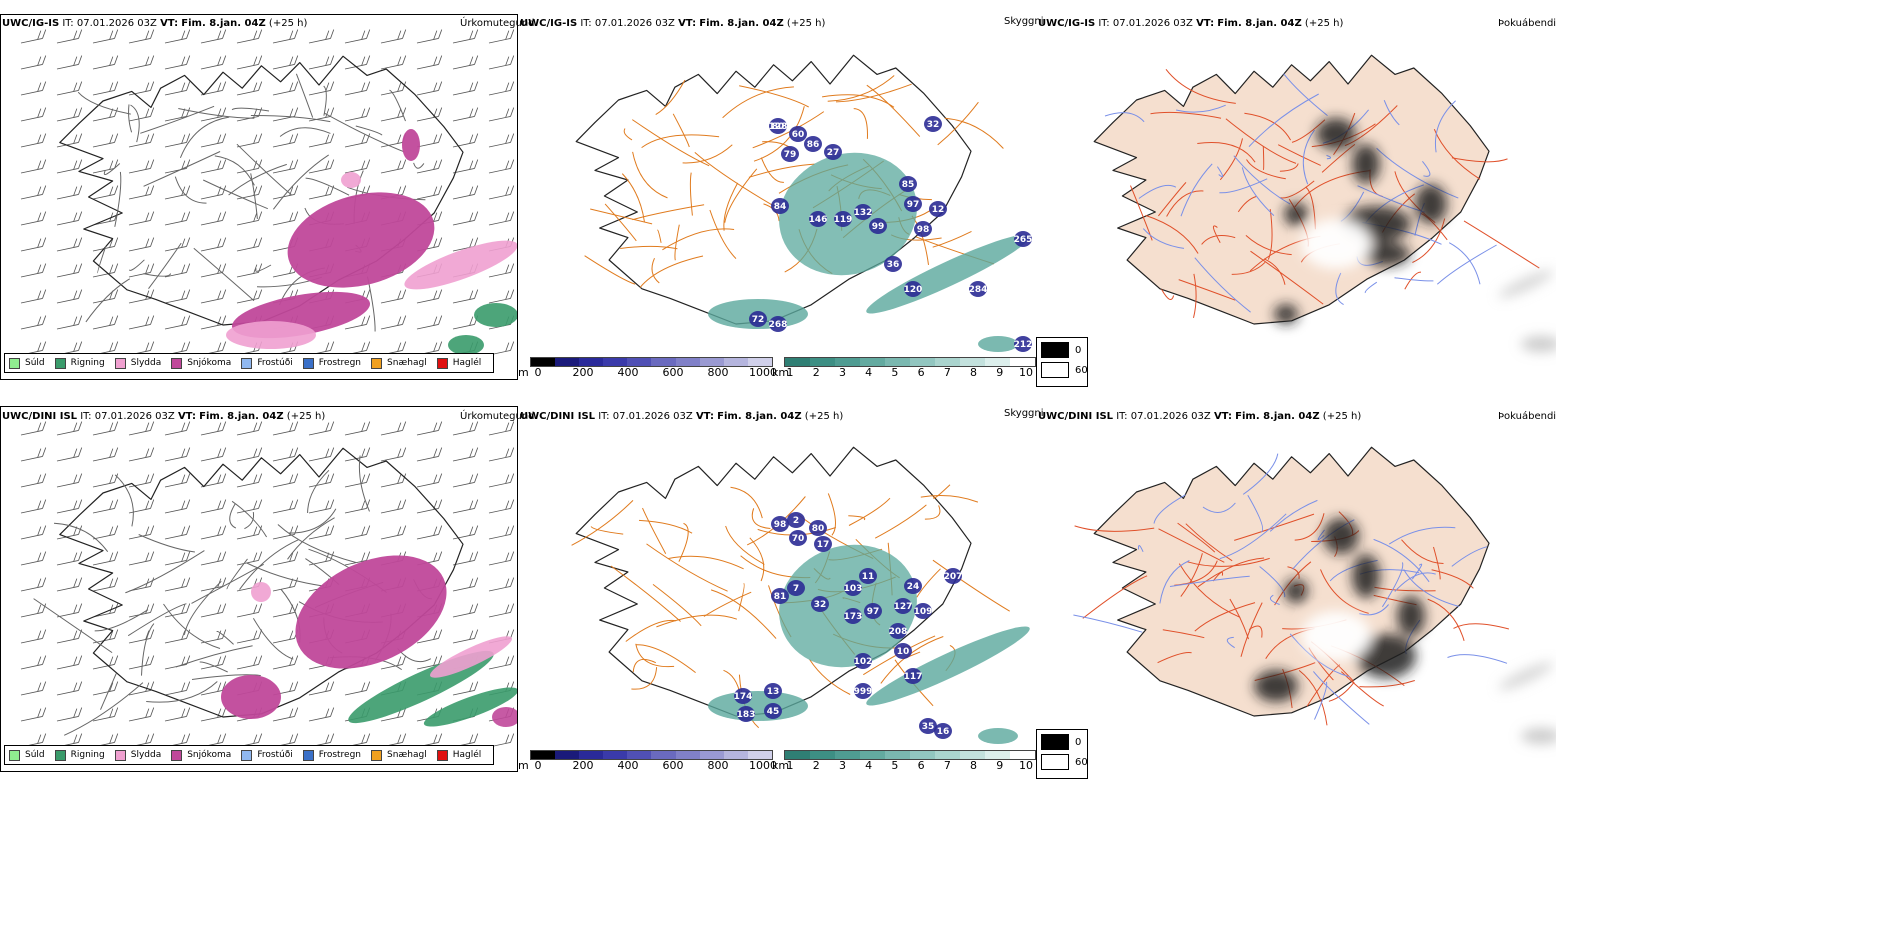 The image size is (1900, 950). What do you see at coordinates (796, 521) in the screenshot?
I see `cloud-base-label: 2` at bounding box center [796, 521].